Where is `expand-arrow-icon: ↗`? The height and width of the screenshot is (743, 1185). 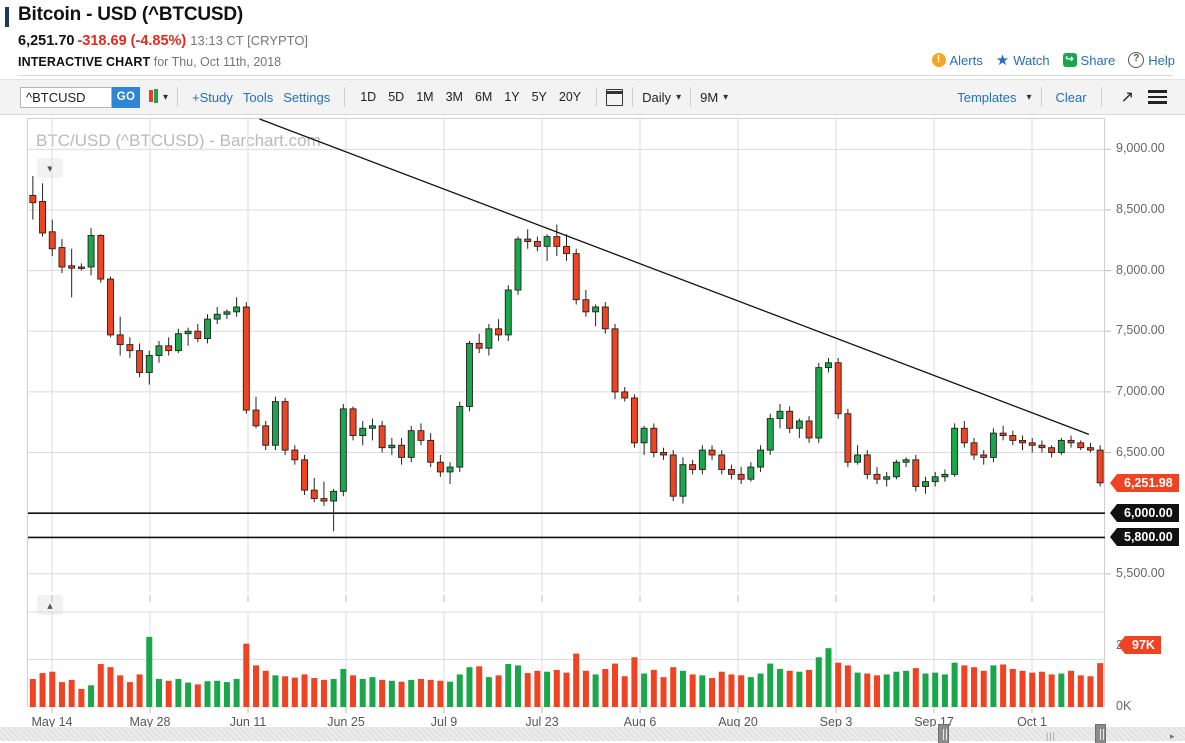 expand-arrow-icon: ↗ is located at coordinates (1127, 97).